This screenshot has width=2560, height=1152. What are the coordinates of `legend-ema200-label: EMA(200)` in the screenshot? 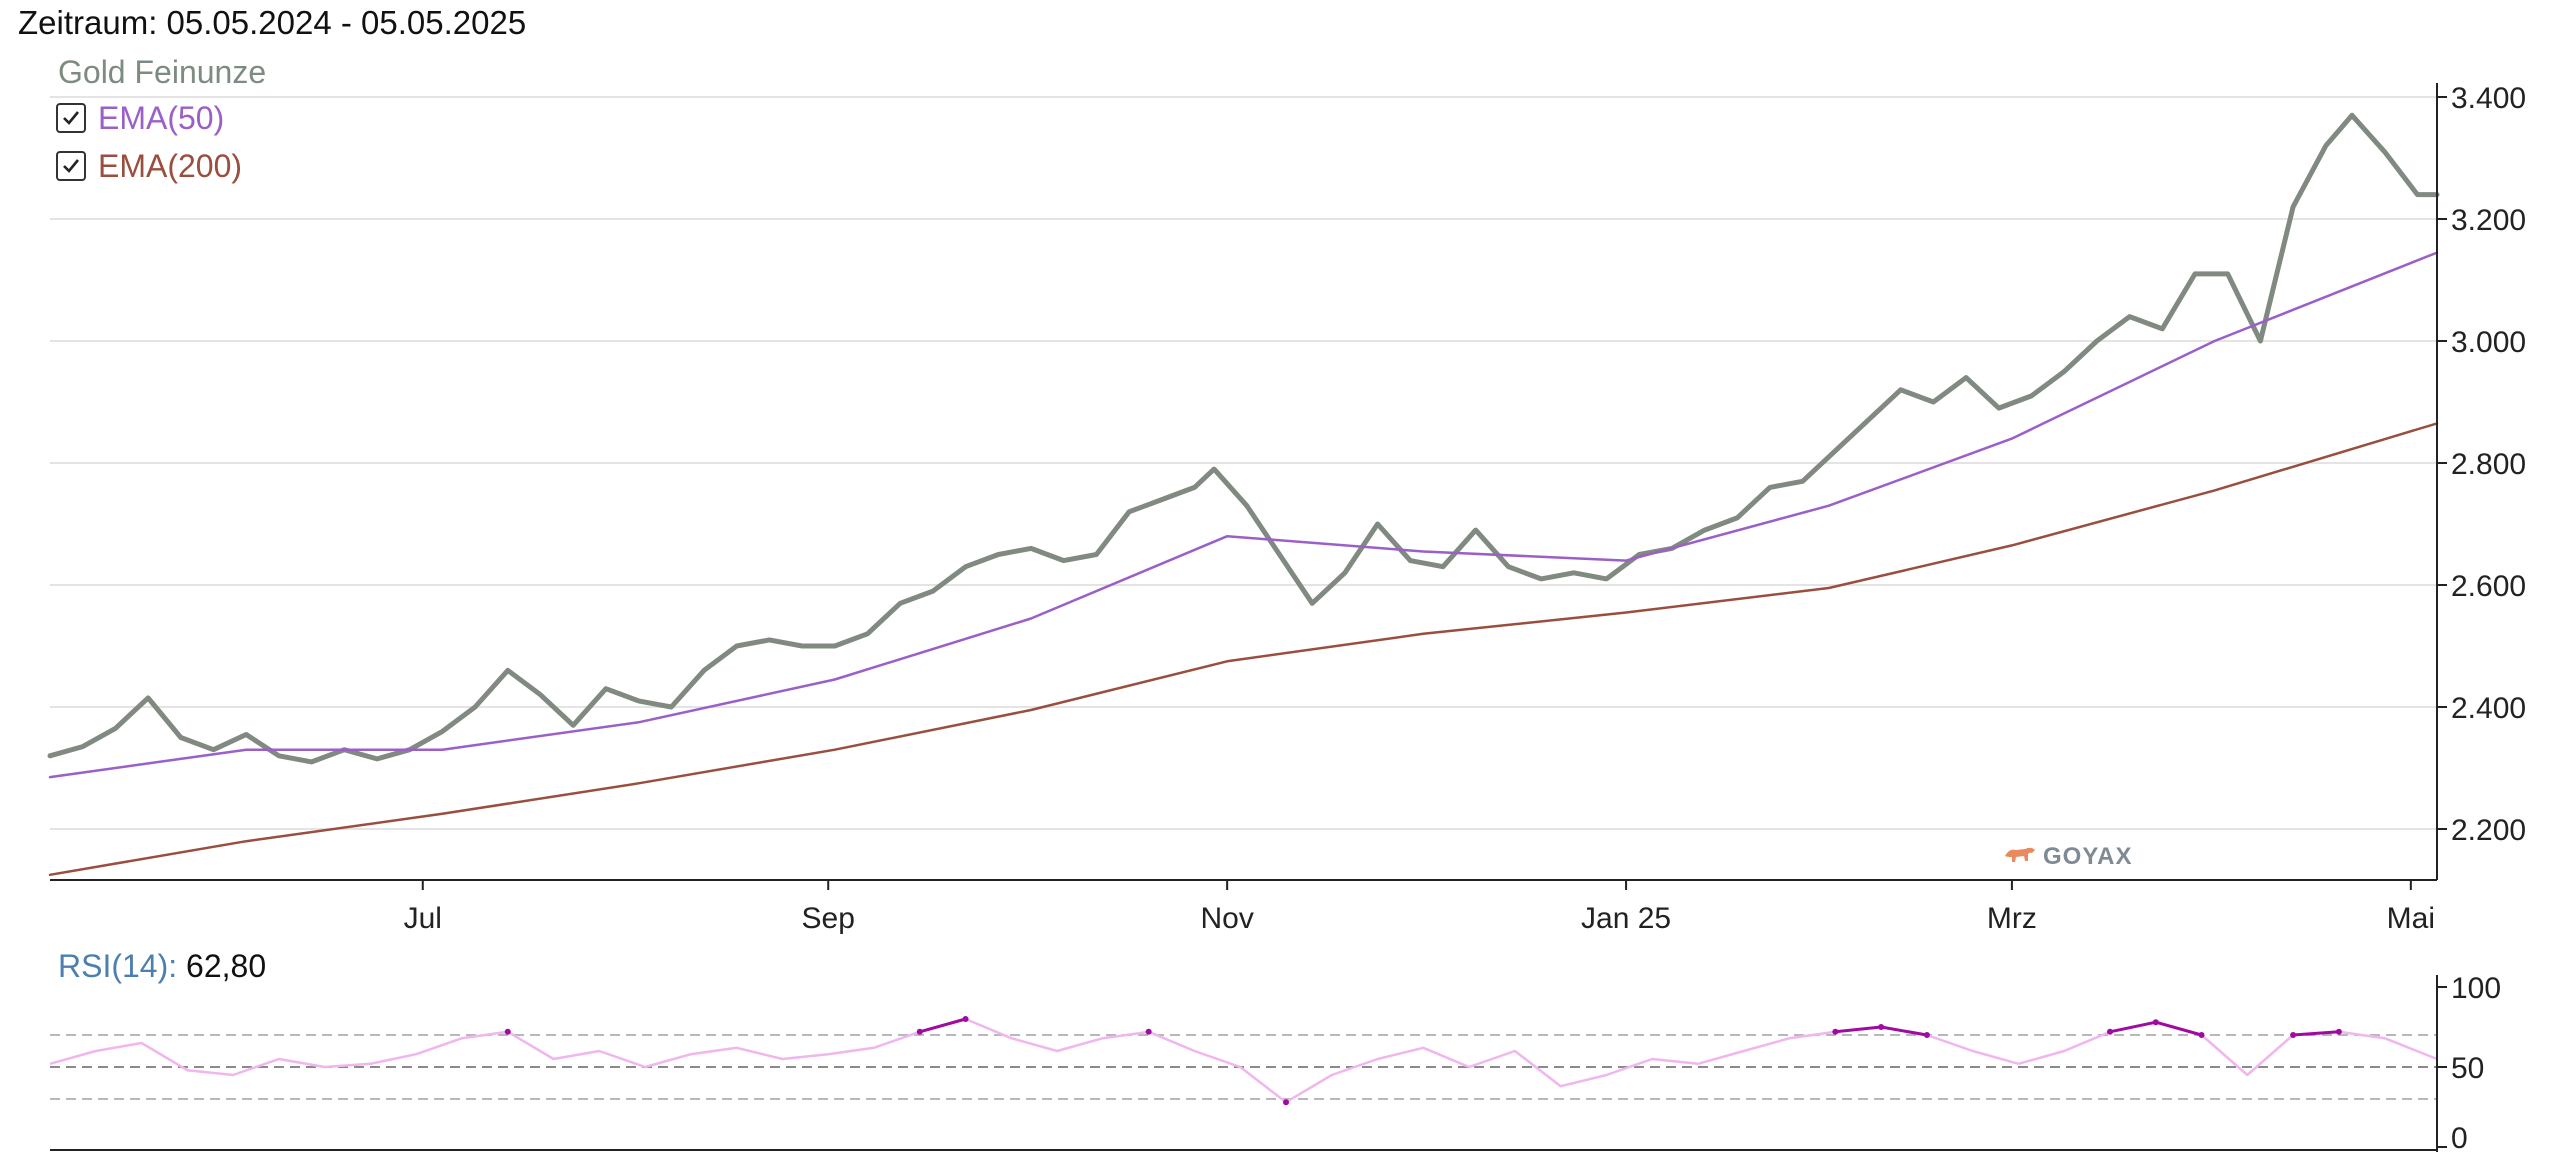 It's located at (170, 165).